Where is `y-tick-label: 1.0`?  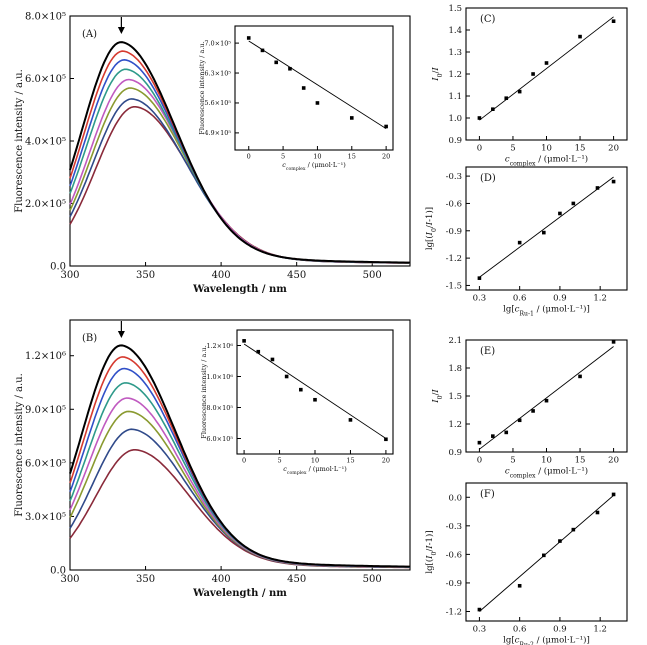 y-tick-label: 1.0 is located at coordinates (455, 119).